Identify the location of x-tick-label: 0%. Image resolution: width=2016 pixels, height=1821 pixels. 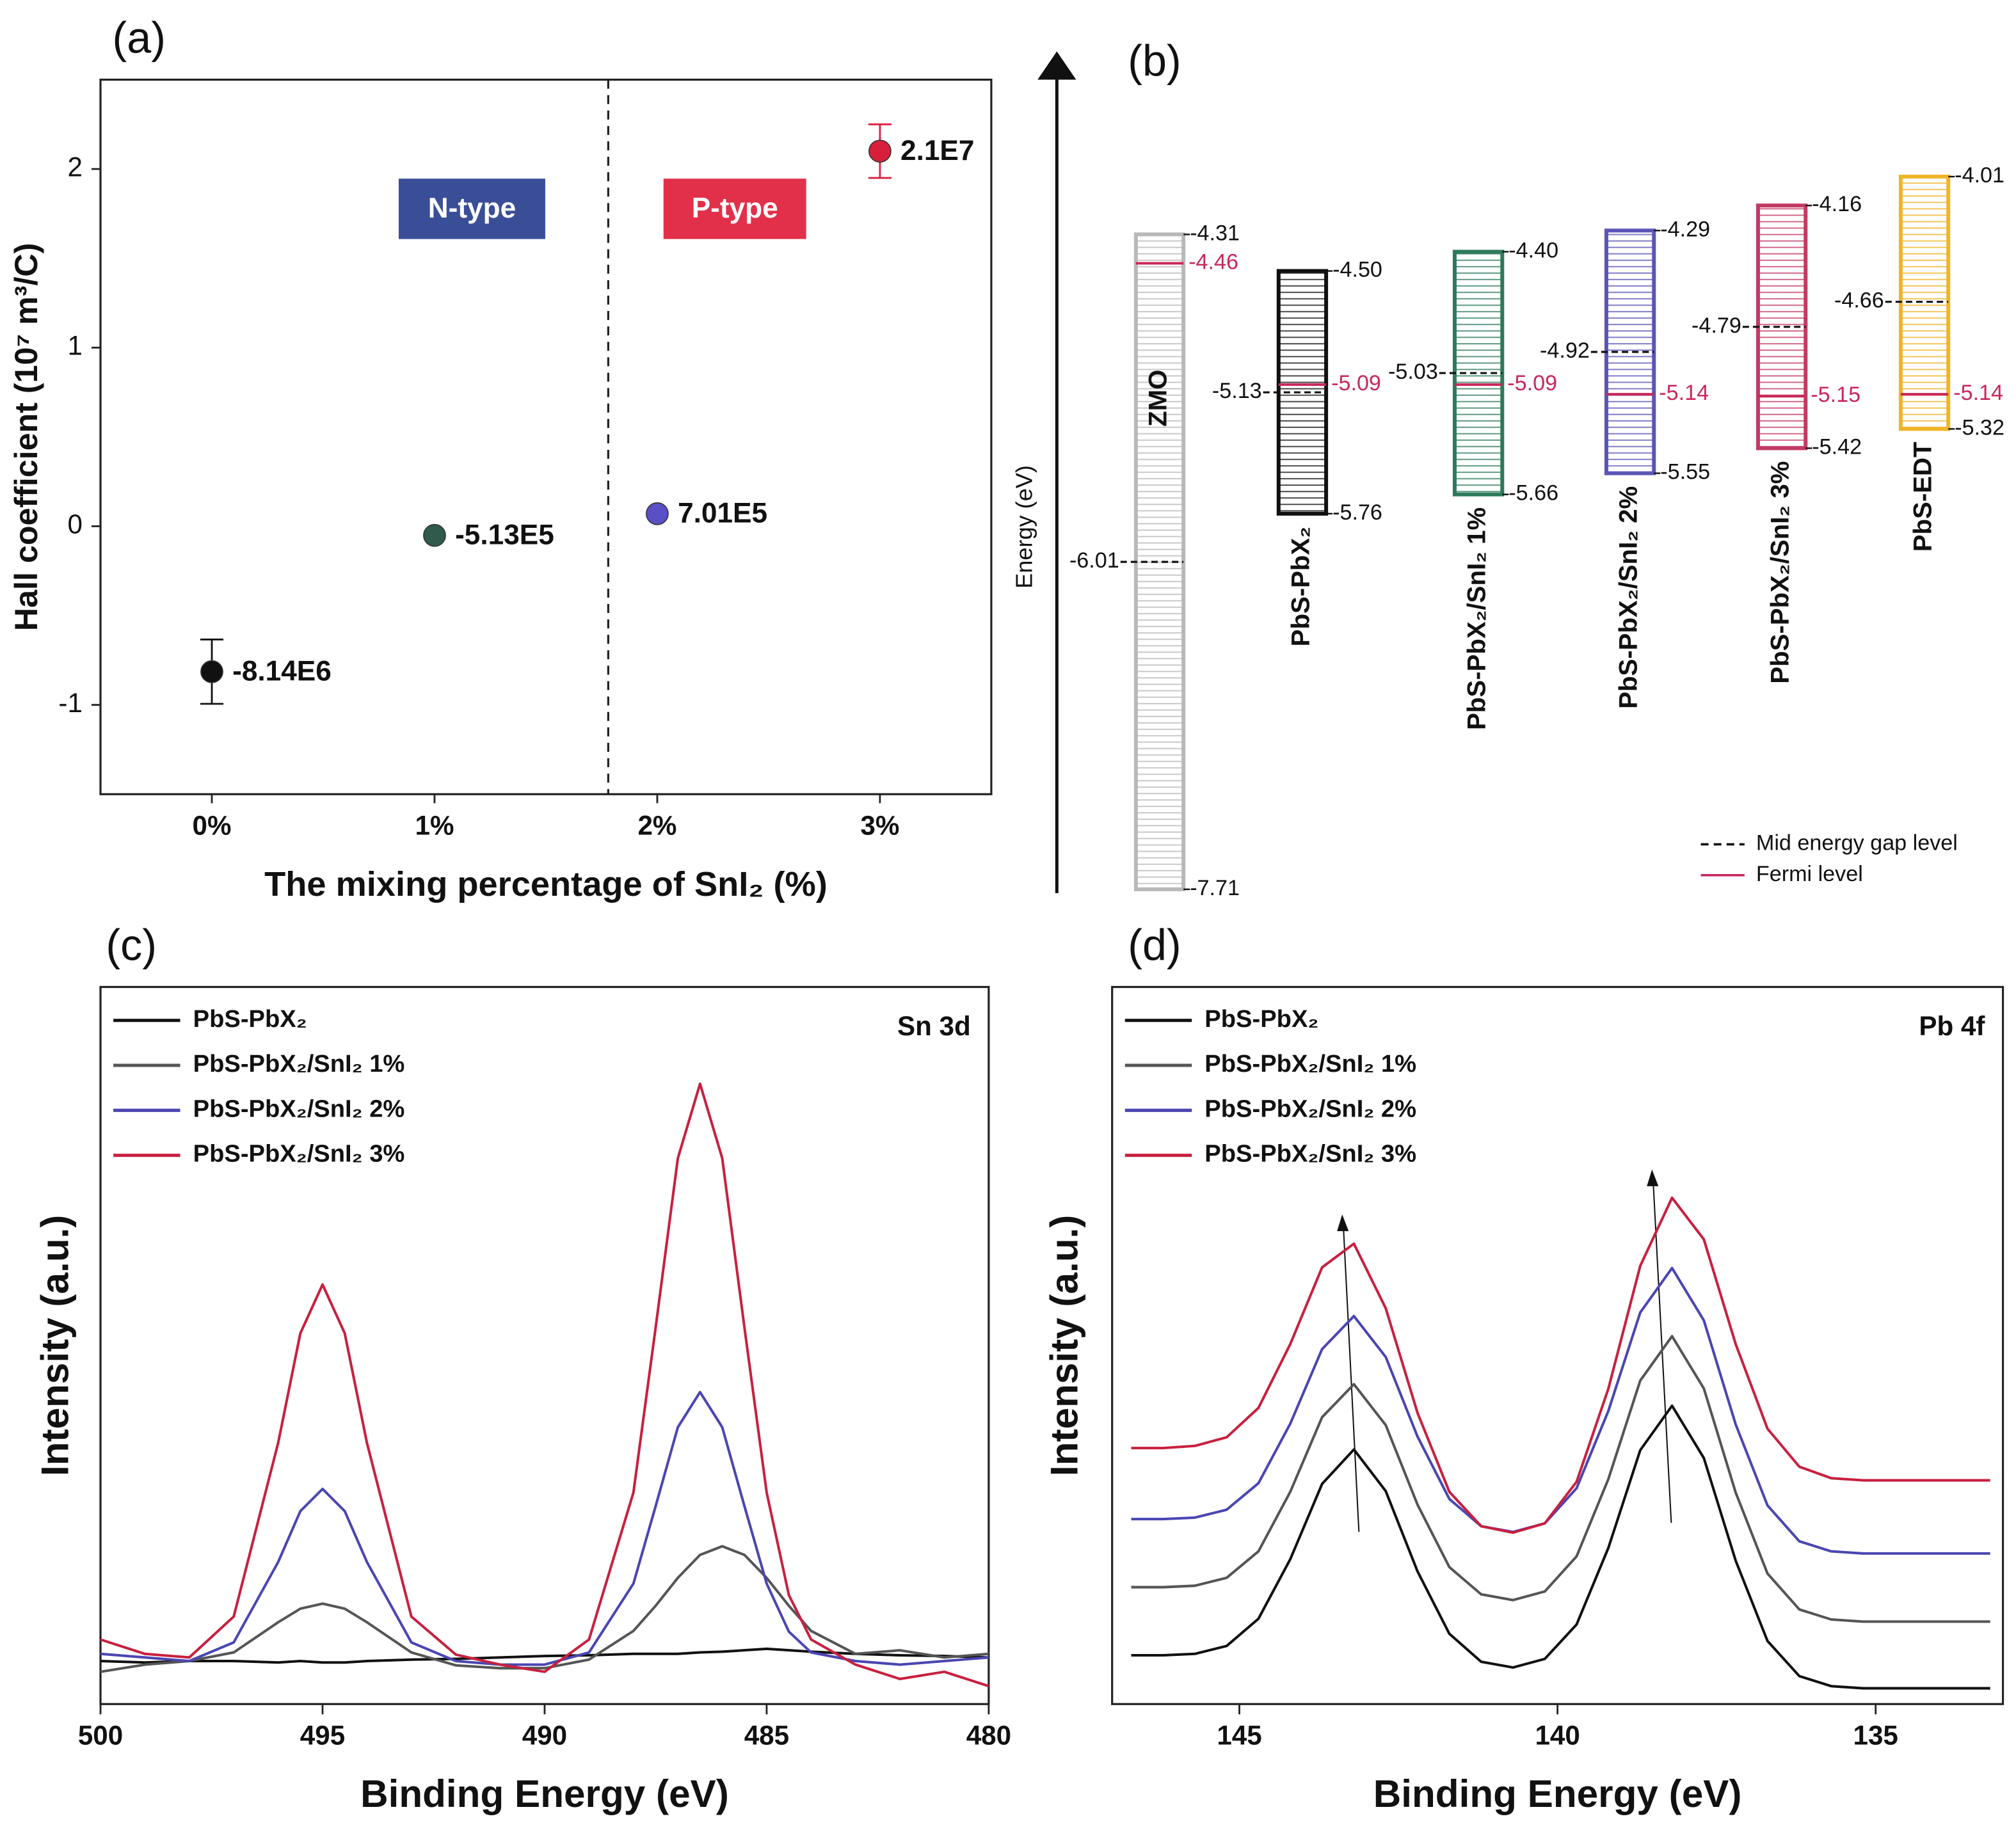
(212, 826).